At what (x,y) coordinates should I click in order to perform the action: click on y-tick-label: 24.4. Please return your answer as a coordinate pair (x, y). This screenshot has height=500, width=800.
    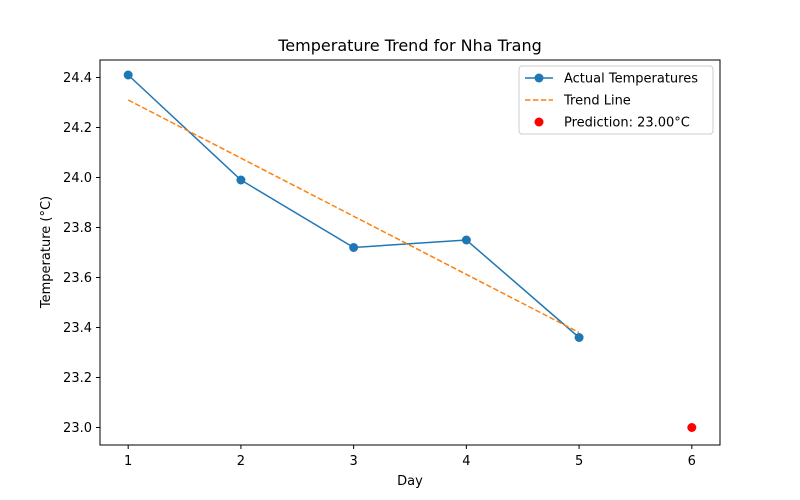
    Looking at the image, I should click on (77, 78).